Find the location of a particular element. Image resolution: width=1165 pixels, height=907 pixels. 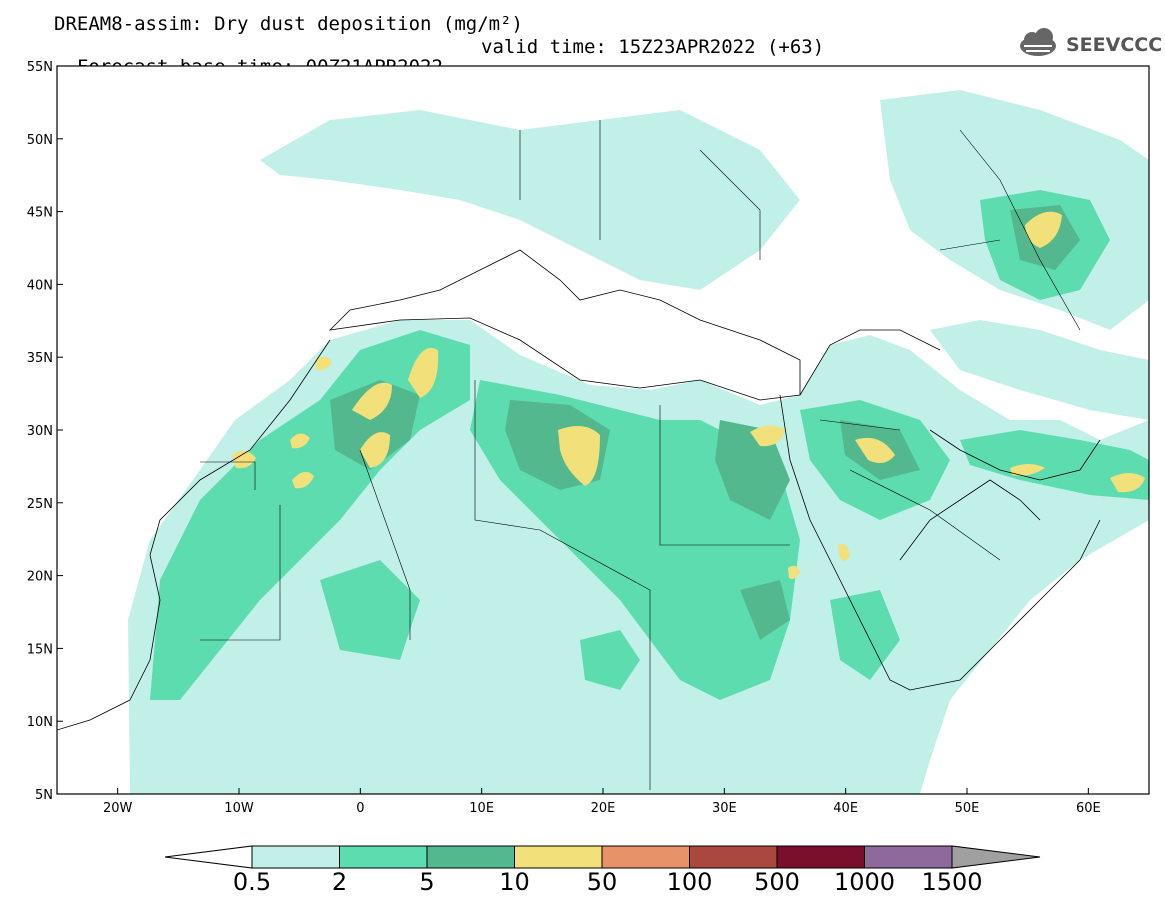

lon-tick-label: 60E is located at coordinates (1088, 808).